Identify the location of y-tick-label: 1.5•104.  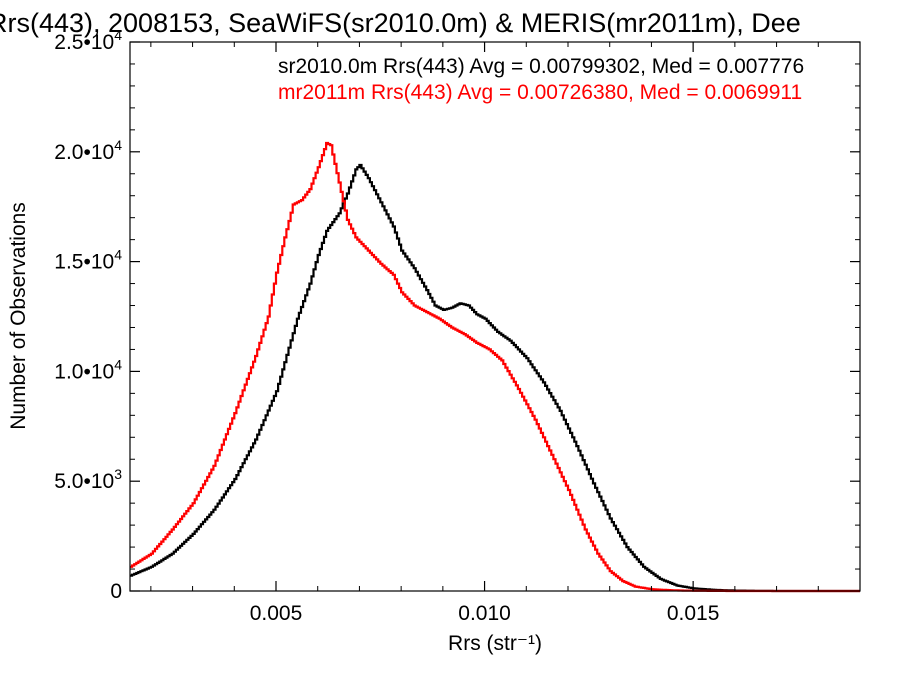
(88, 260).